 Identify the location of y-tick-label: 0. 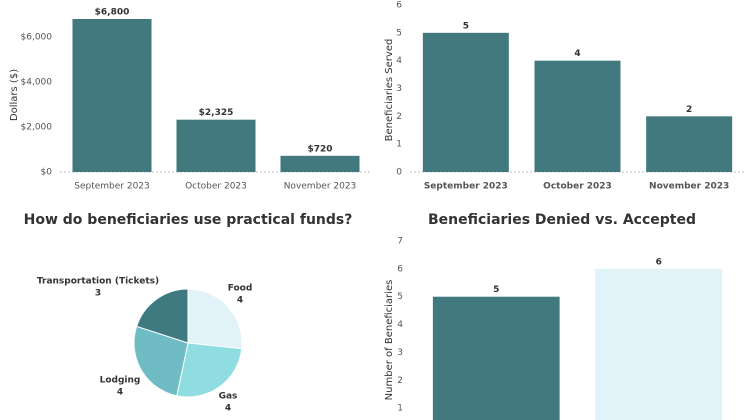
(399, 173).